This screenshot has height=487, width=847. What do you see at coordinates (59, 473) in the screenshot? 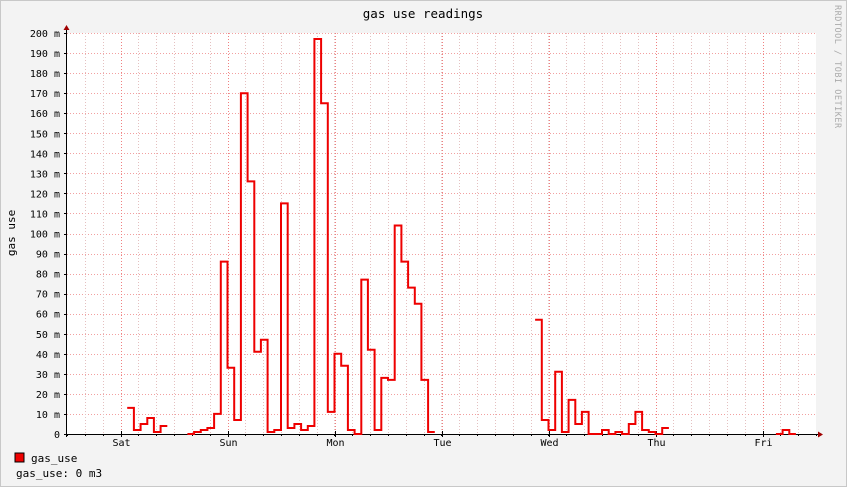
I see `legend-summary: gas_use: 0 m3` at bounding box center [59, 473].